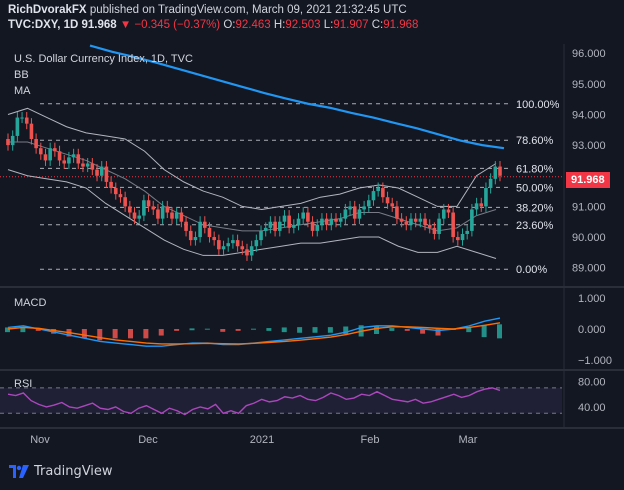 The width and height of the screenshot is (624, 490). Describe the element at coordinates (588, 180) in the screenshot. I see `last-price-tag: 91.968` at that location.